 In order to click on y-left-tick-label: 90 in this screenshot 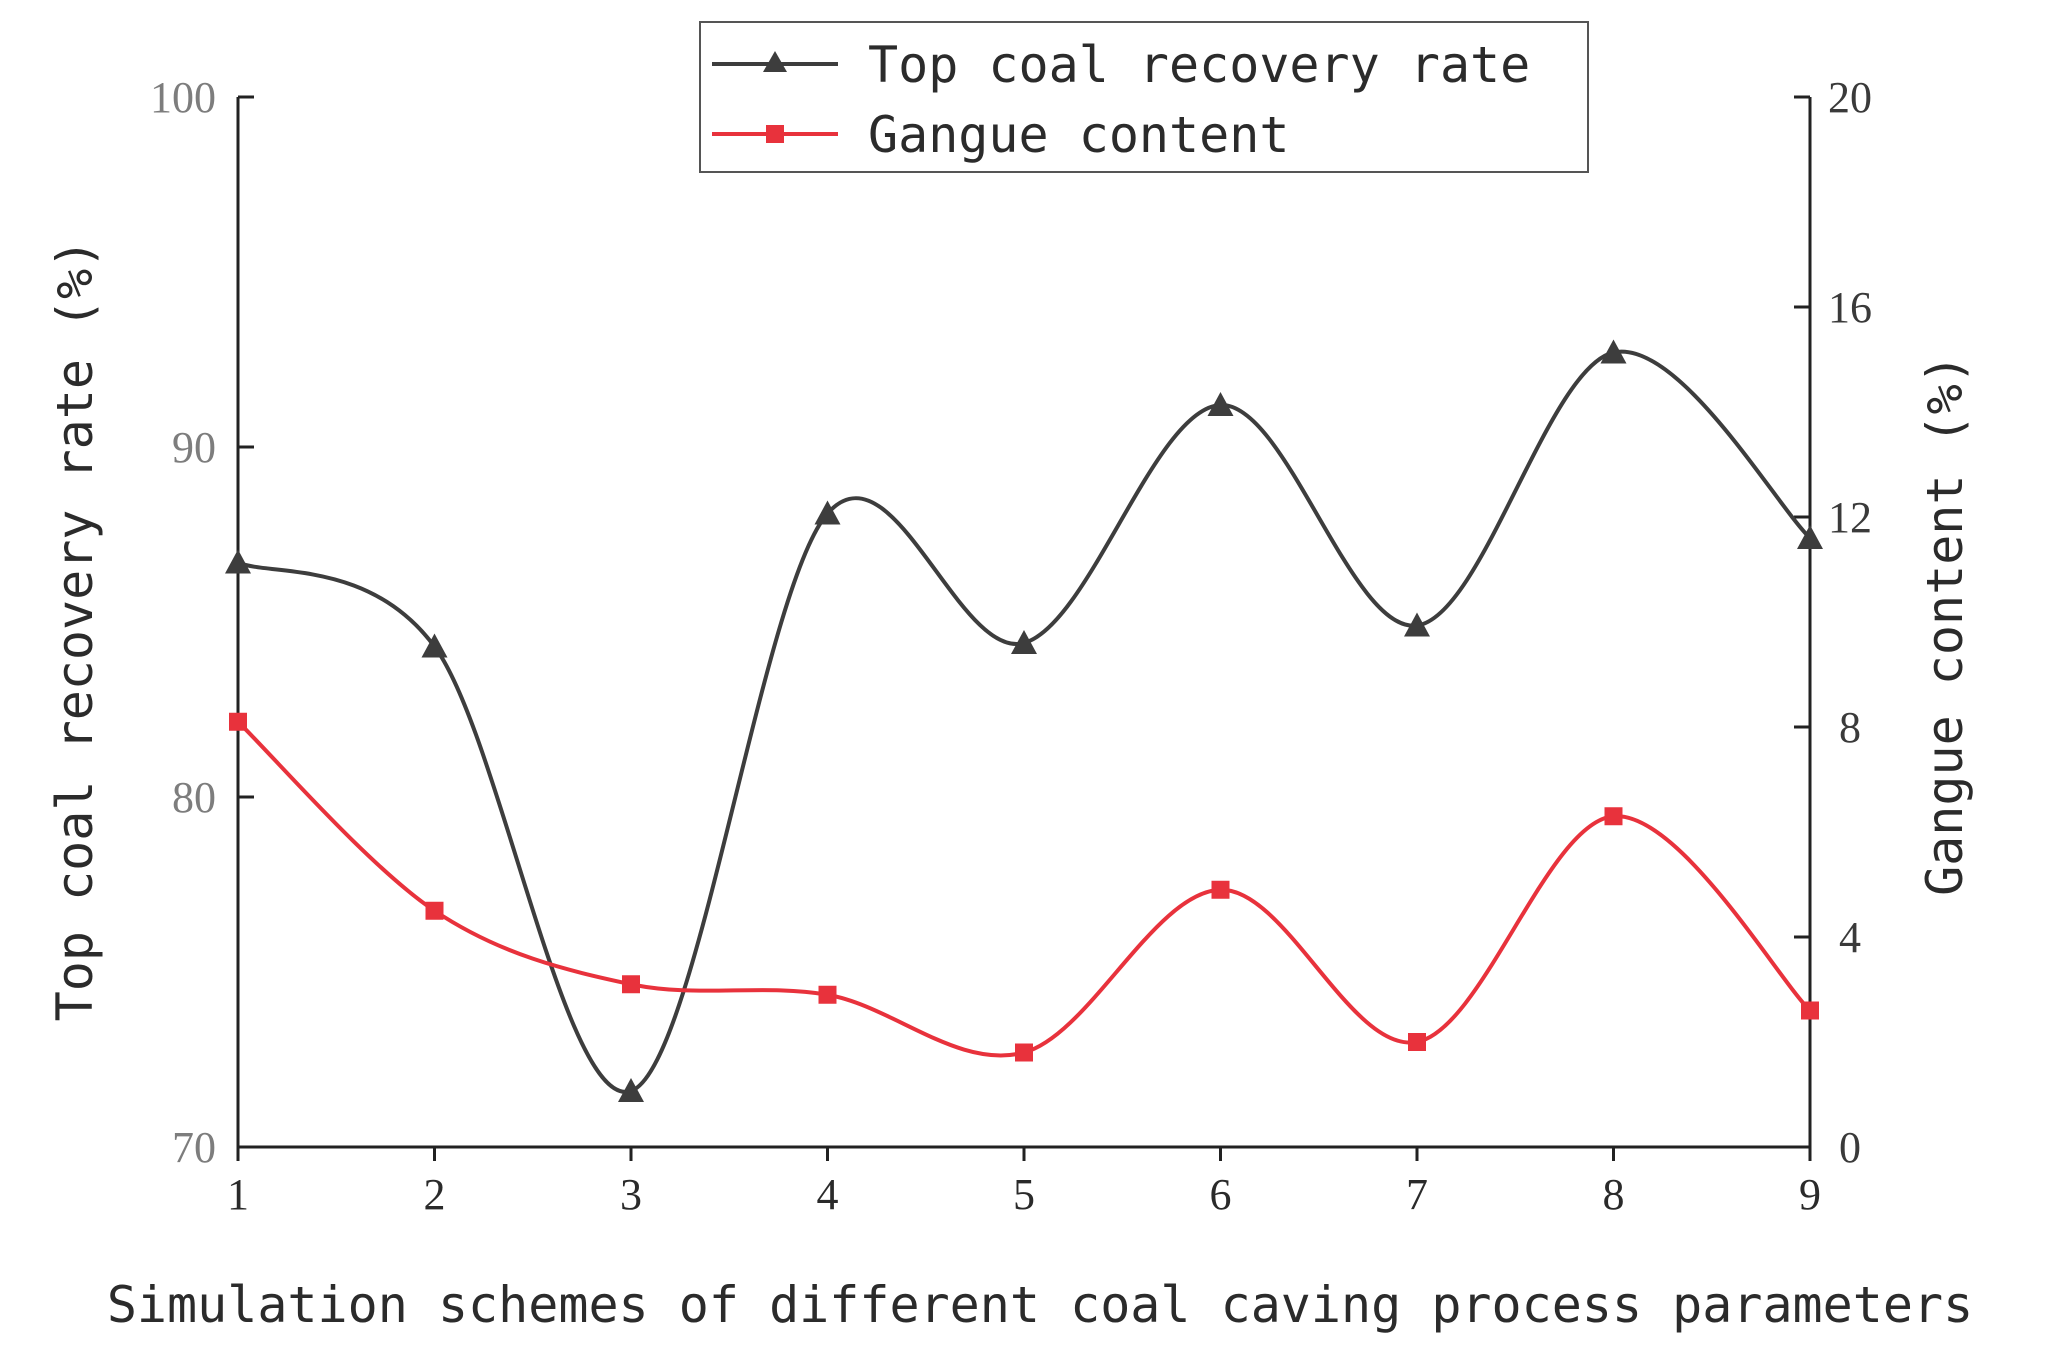, I will do `click(194, 447)`.